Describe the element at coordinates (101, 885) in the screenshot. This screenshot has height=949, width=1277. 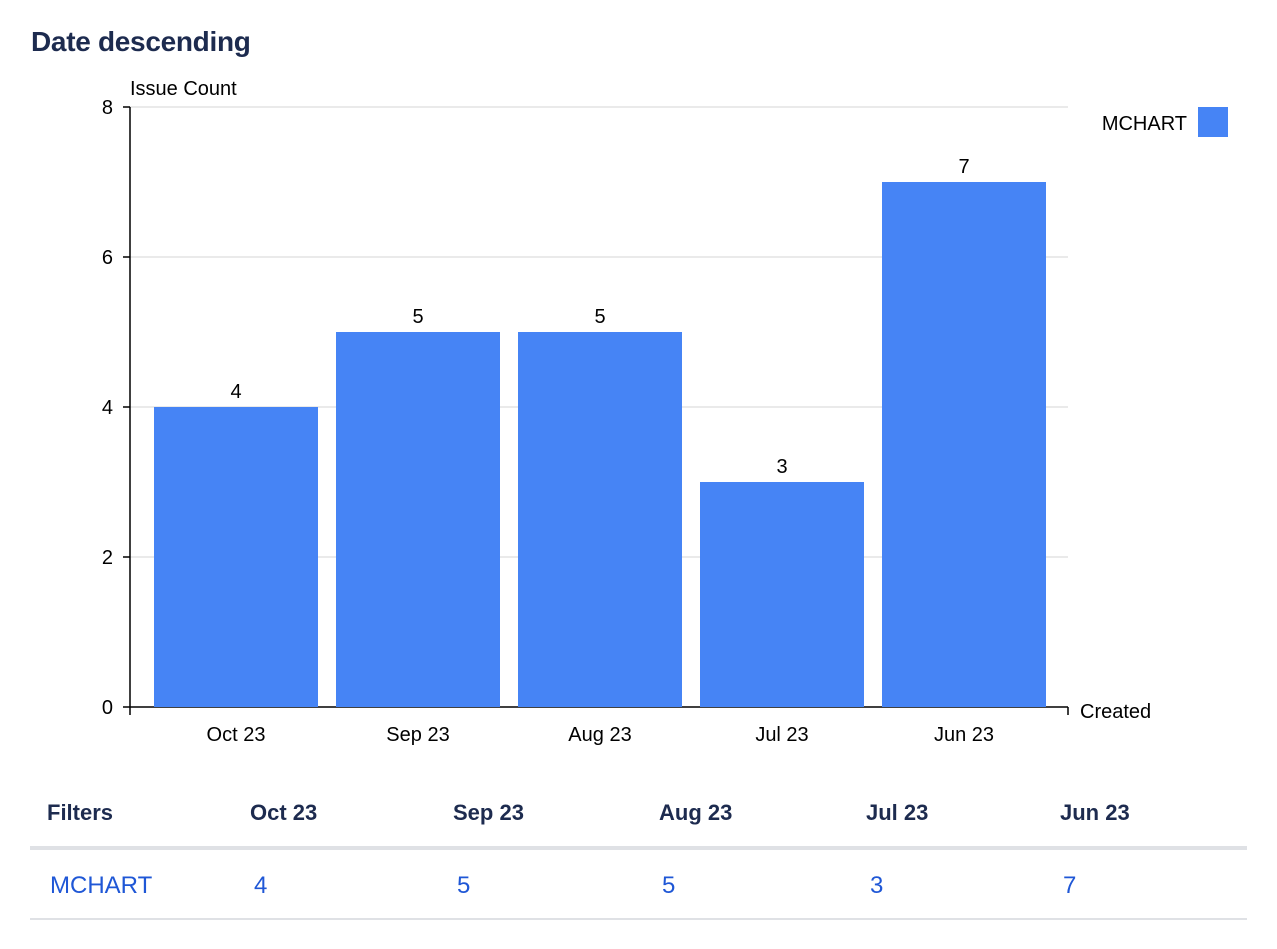
I see `filter-link: MCHART` at that location.